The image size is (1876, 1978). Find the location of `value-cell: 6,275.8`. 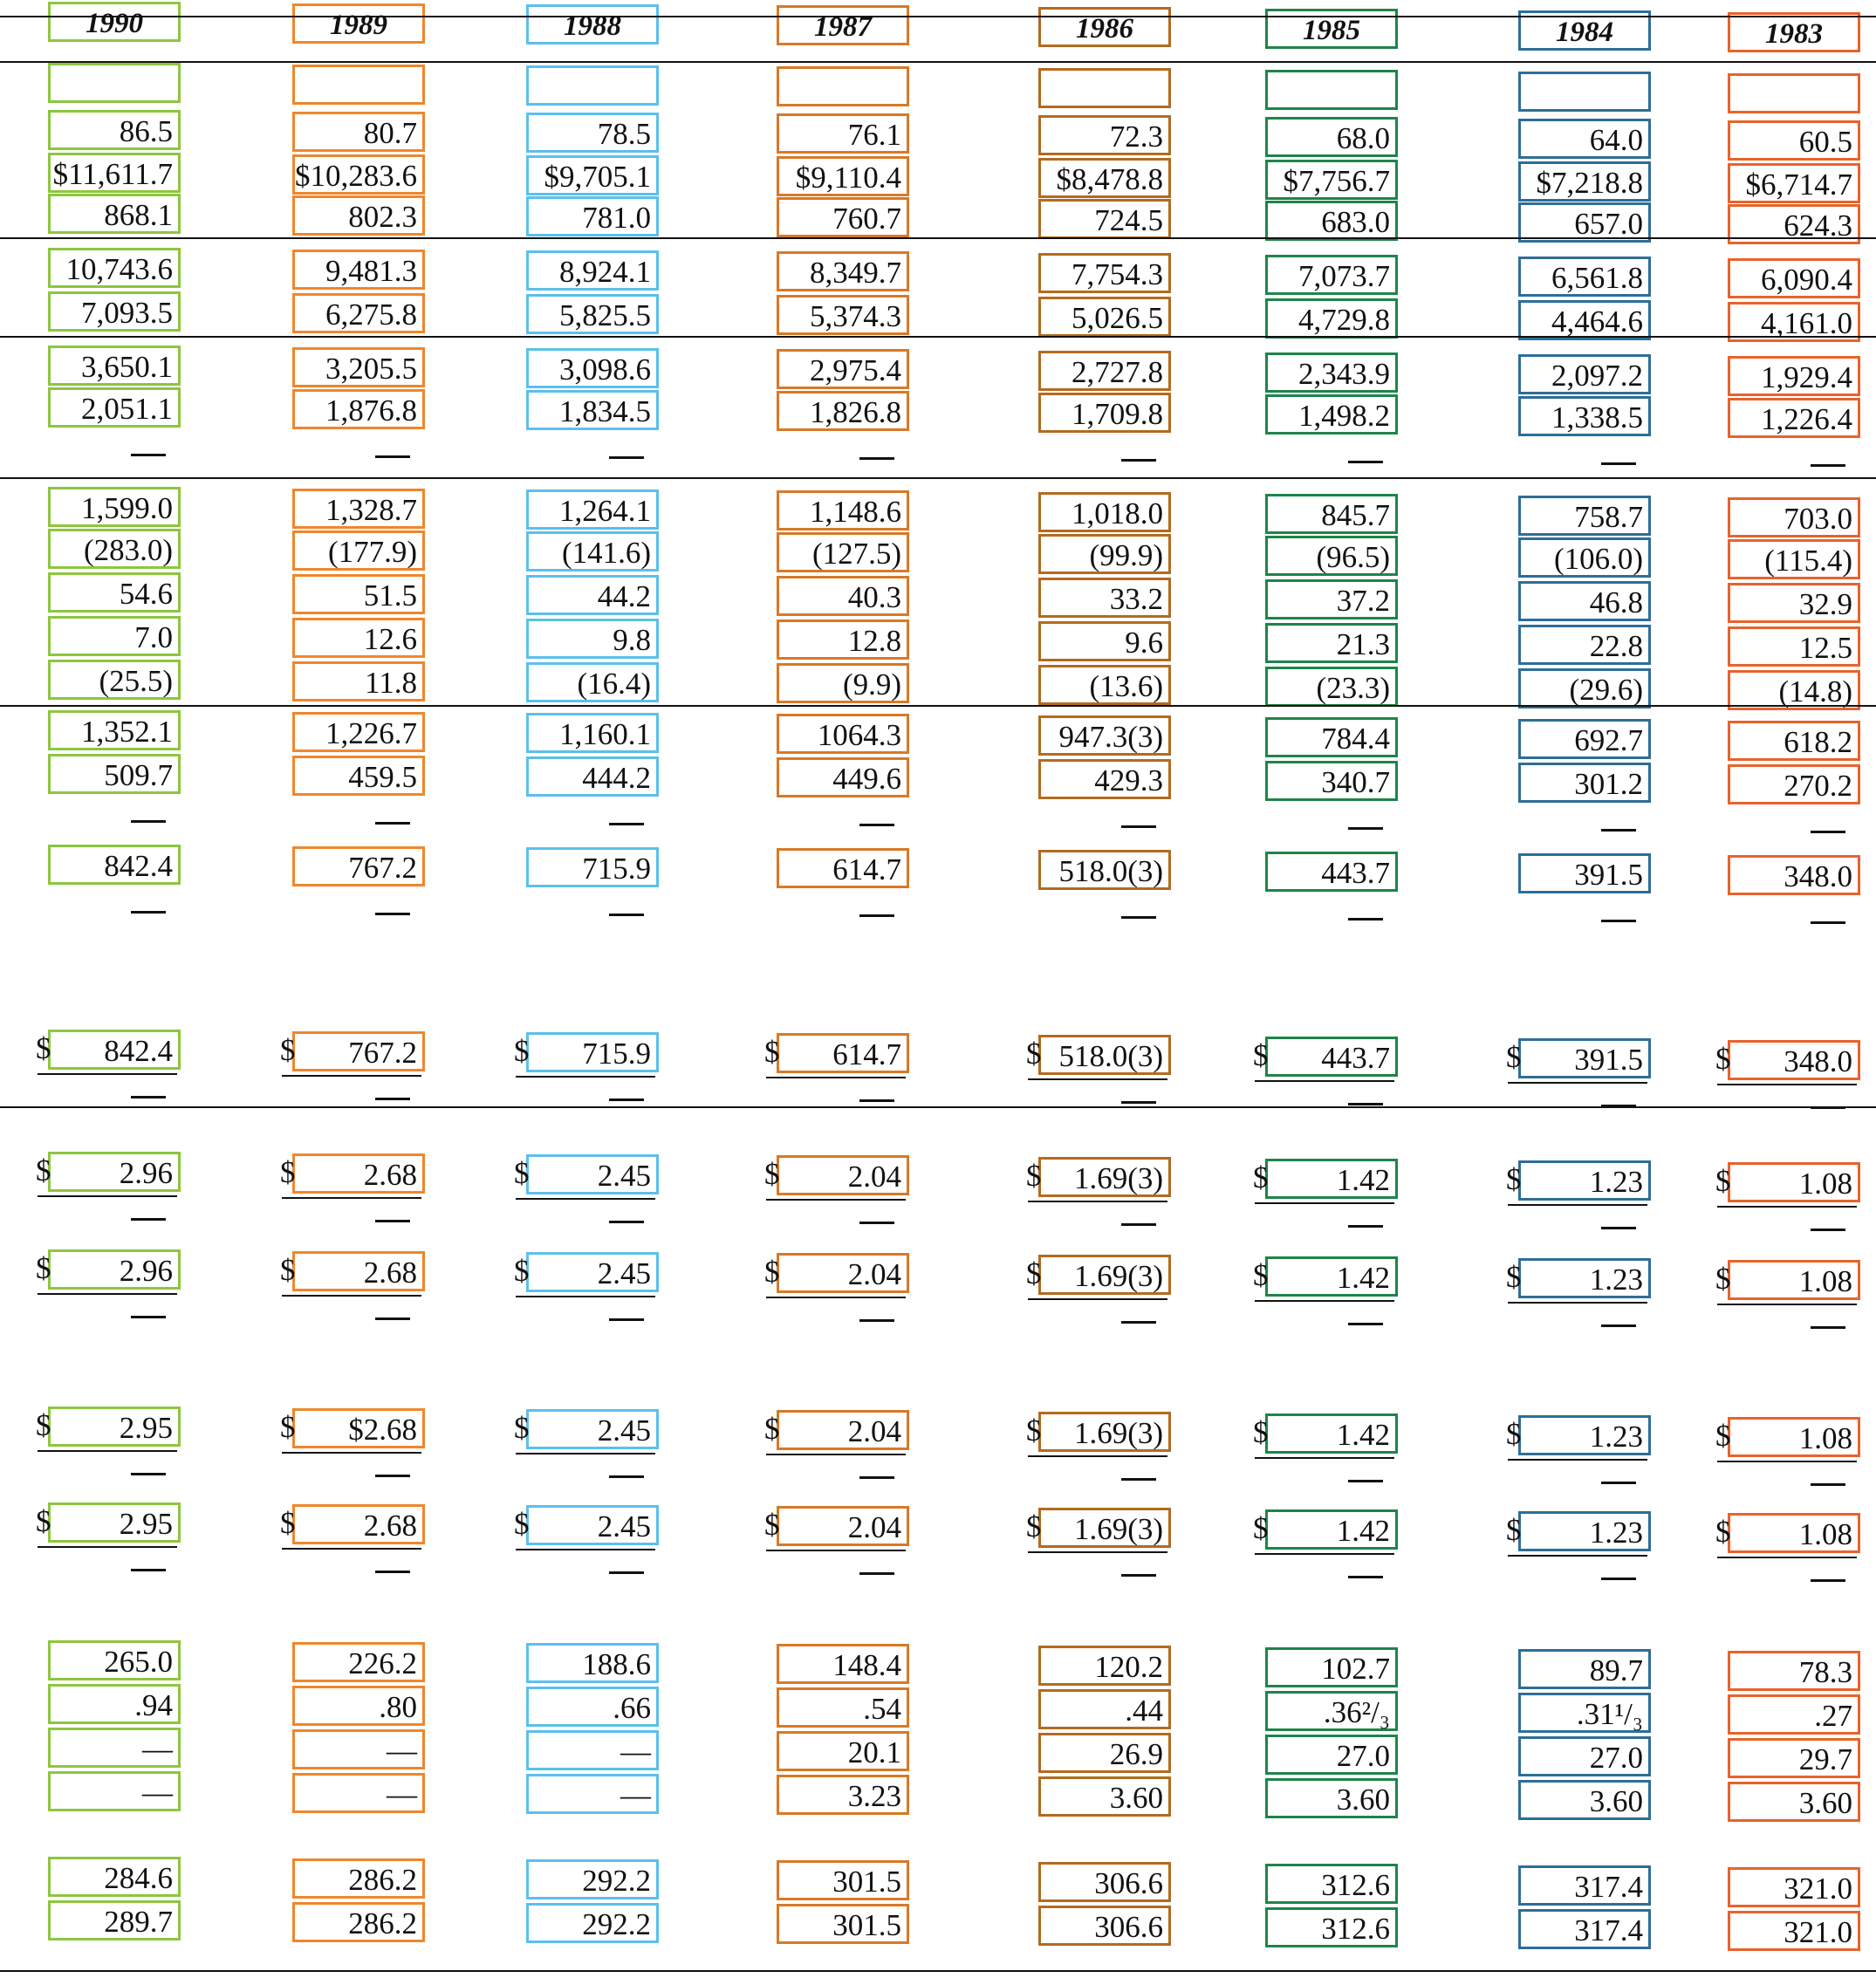

value-cell: 6,275.8 is located at coordinates (358, 313).